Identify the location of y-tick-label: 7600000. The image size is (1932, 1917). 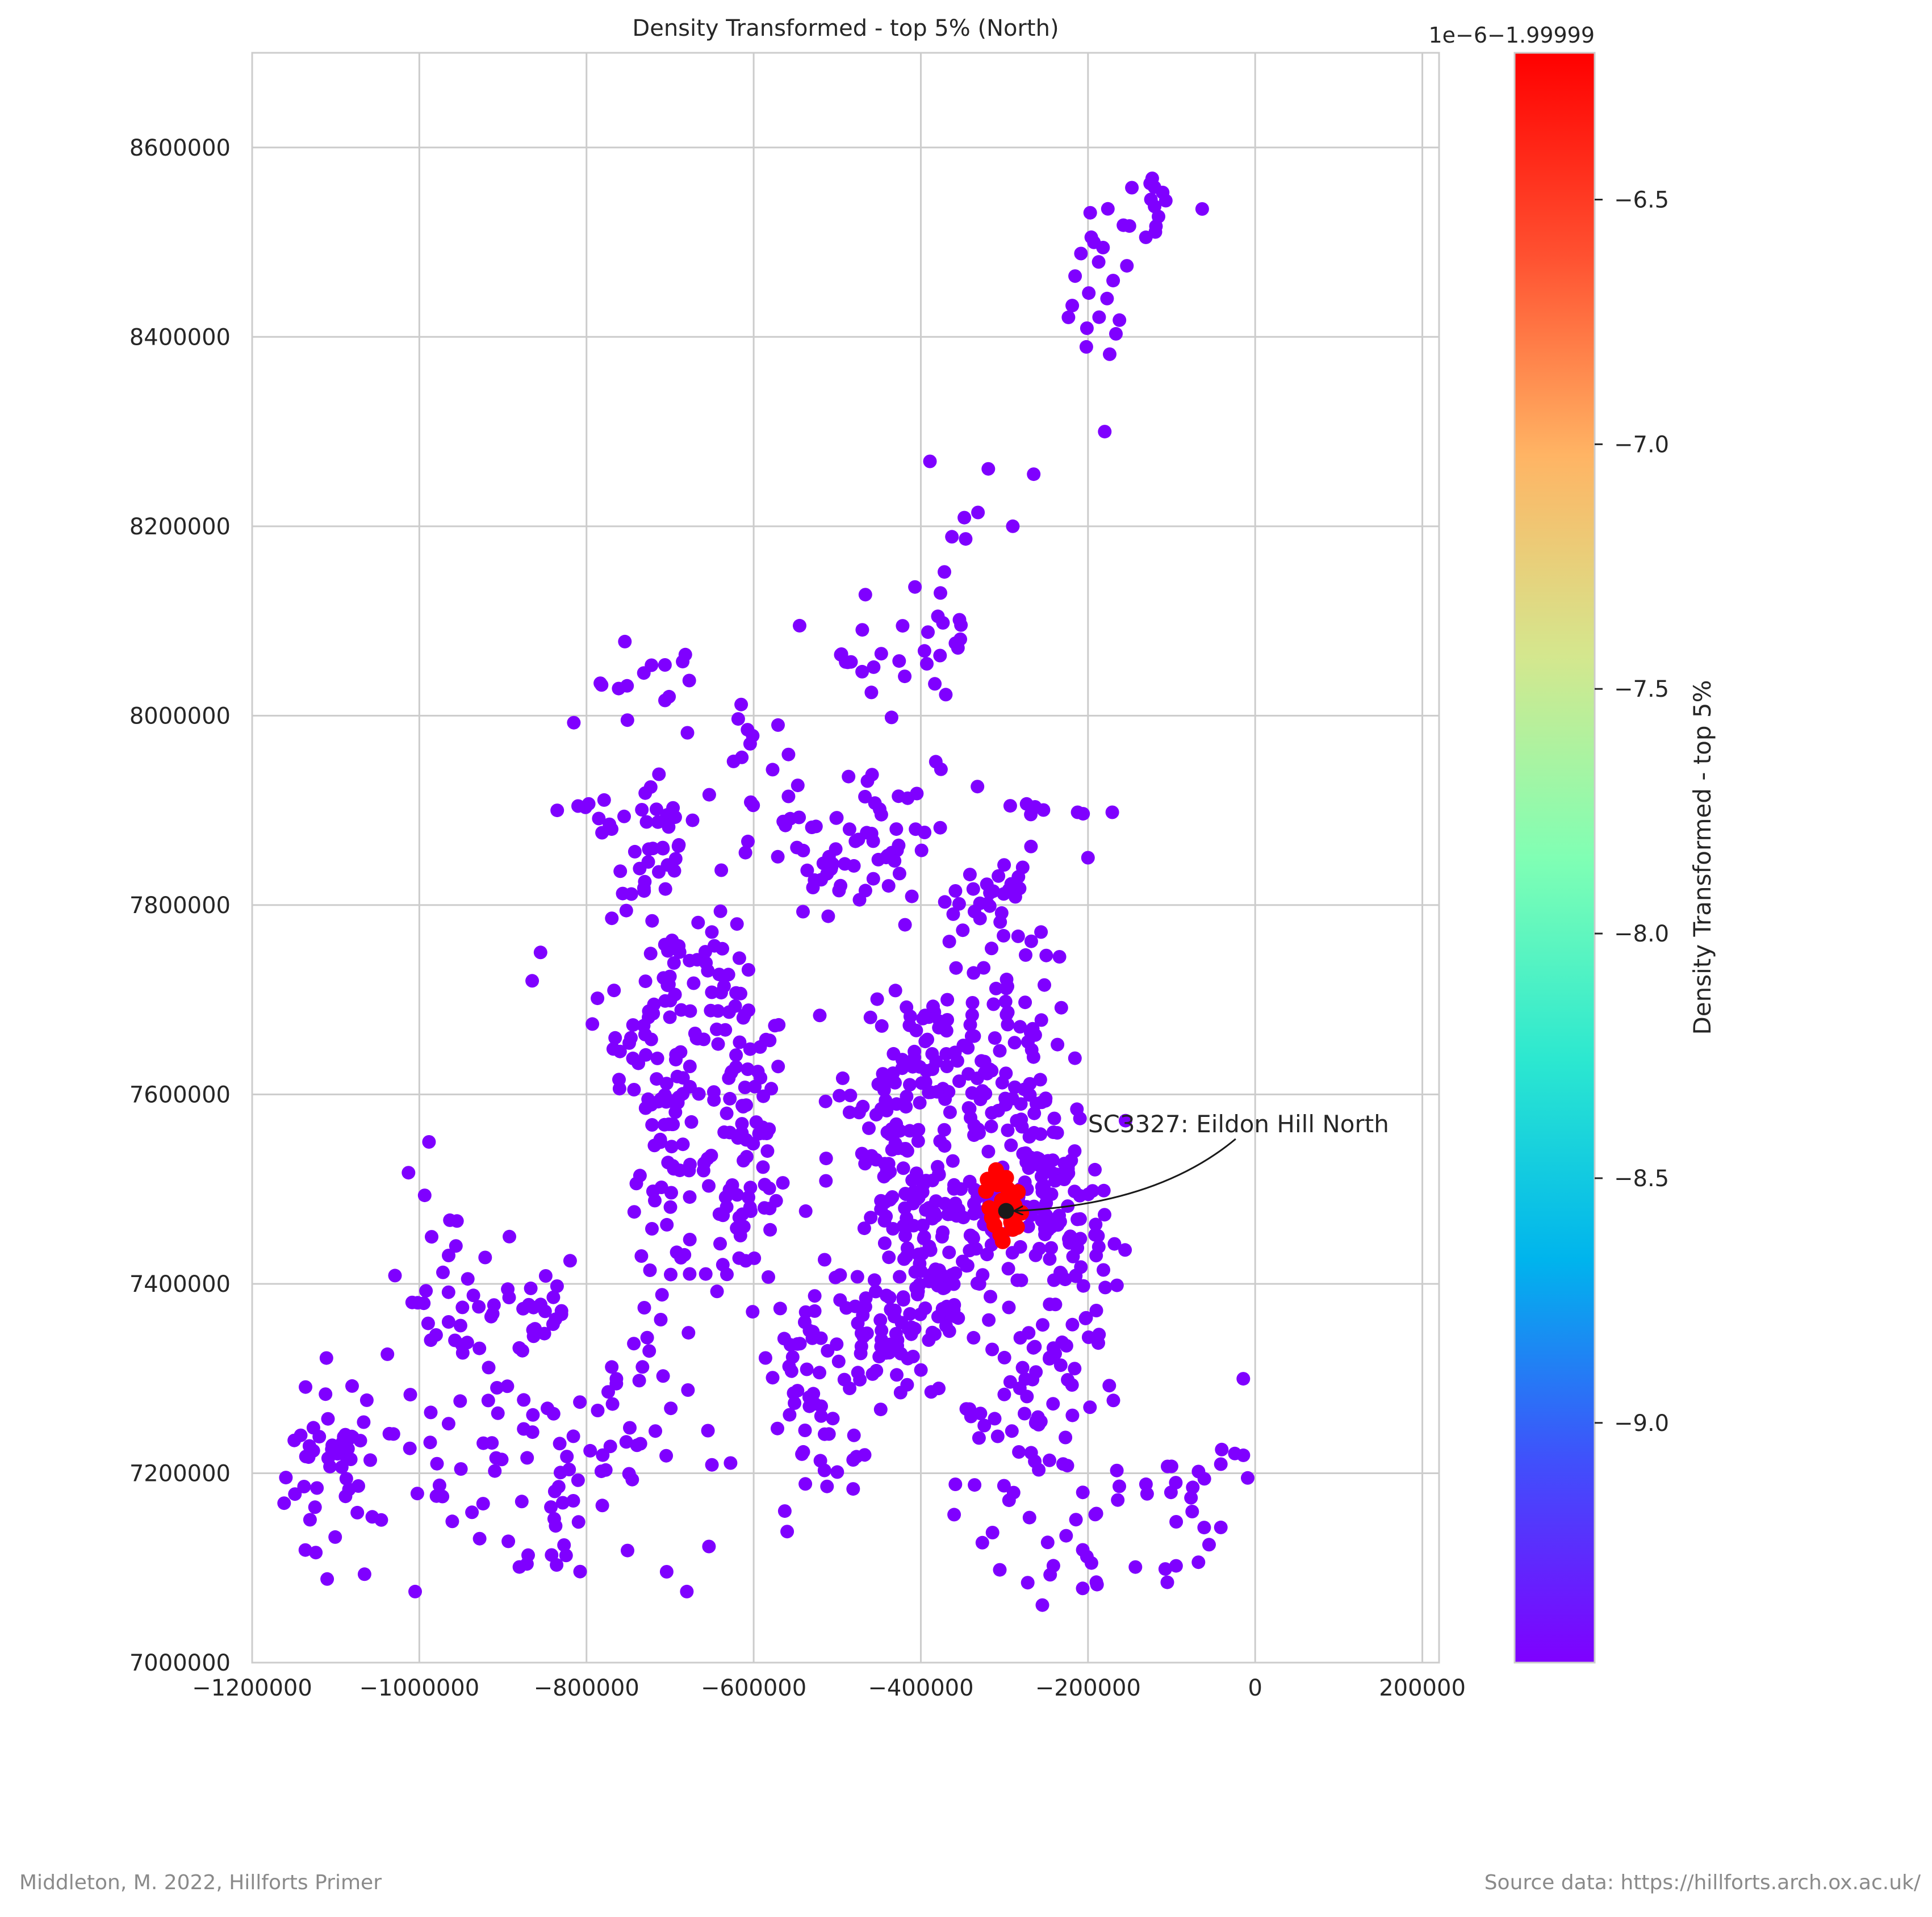
(180, 1095).